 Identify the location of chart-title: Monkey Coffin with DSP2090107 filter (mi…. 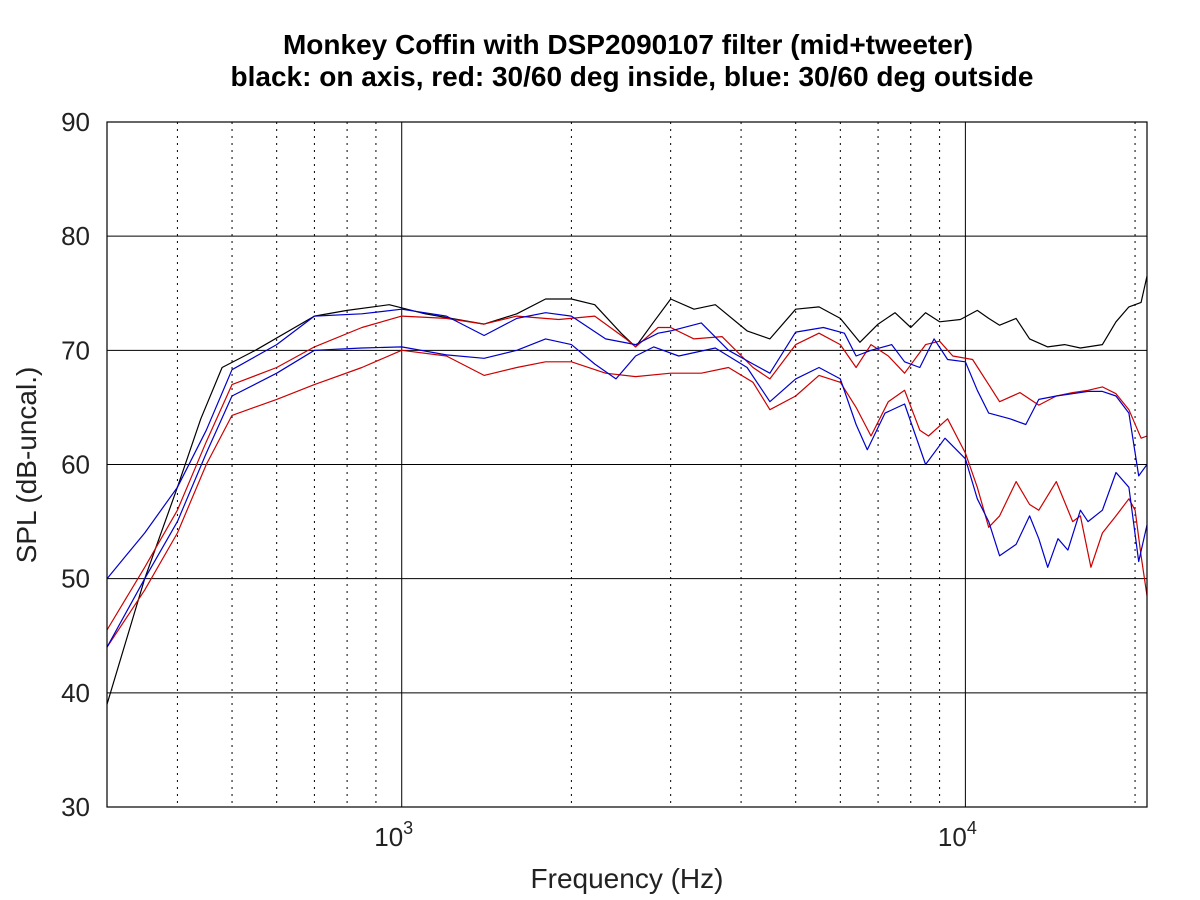
(628, 44).